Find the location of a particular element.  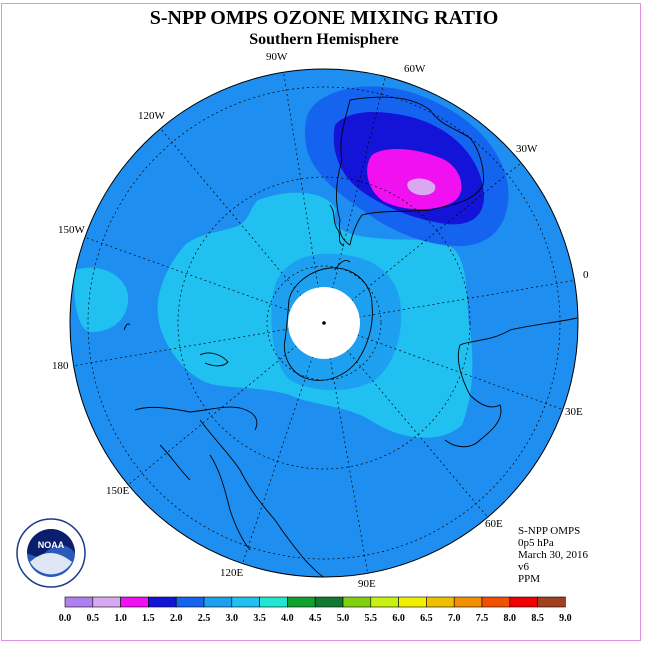

lon-label-30e: 30E is located at coordinates (574, 412).